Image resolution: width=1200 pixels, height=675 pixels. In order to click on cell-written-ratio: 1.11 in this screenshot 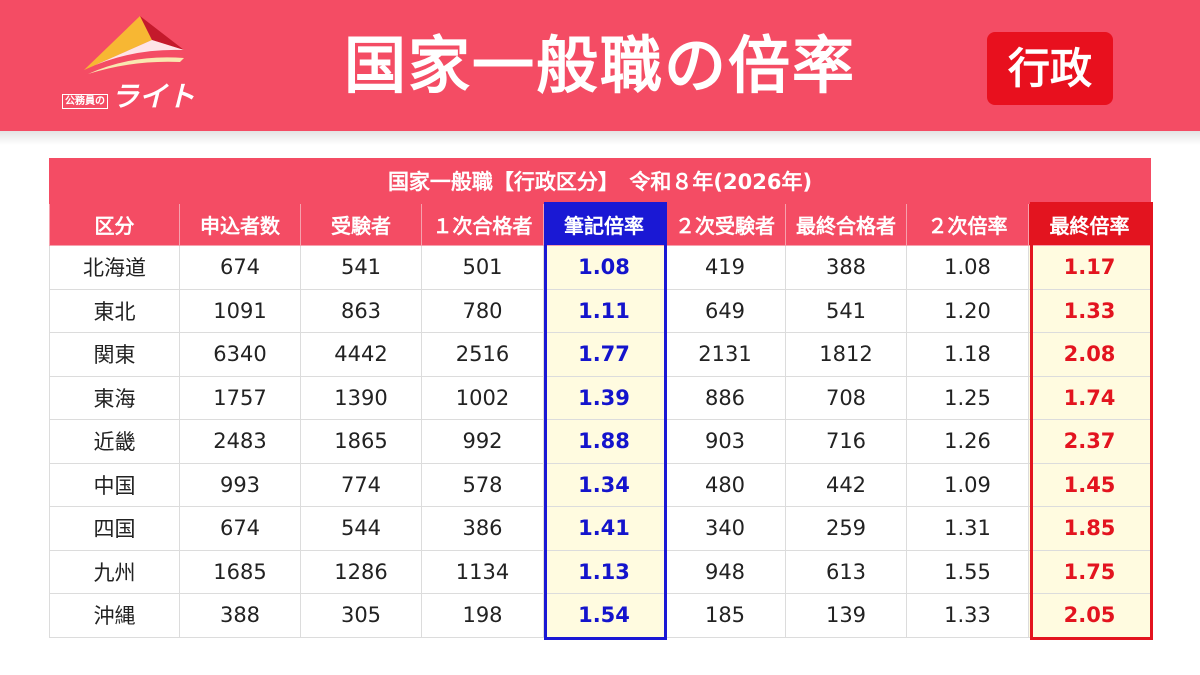, I will do `click(604, 310)`.